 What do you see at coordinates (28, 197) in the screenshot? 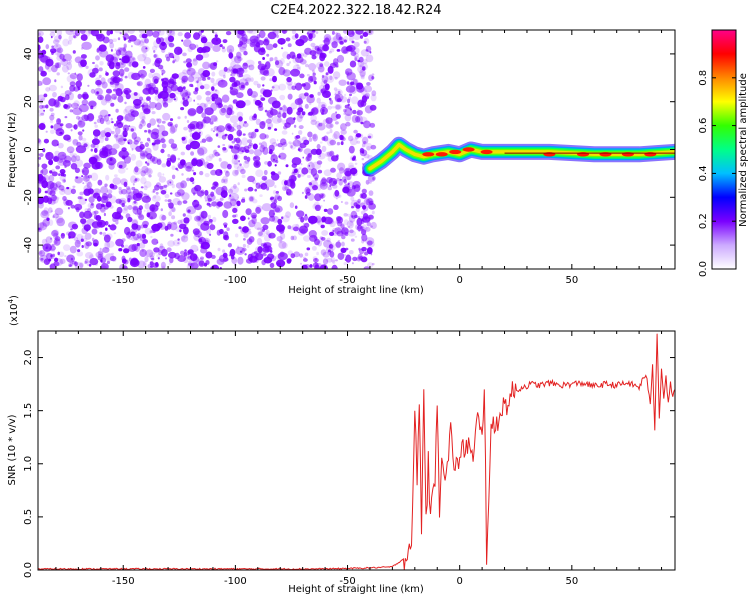
I see `y-tick-label: -20` at bounding box center [28, 197].